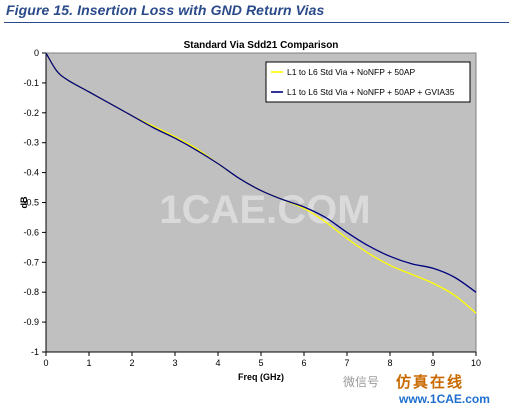  I want to click on x-tick-label: 0, so click(45, 363).